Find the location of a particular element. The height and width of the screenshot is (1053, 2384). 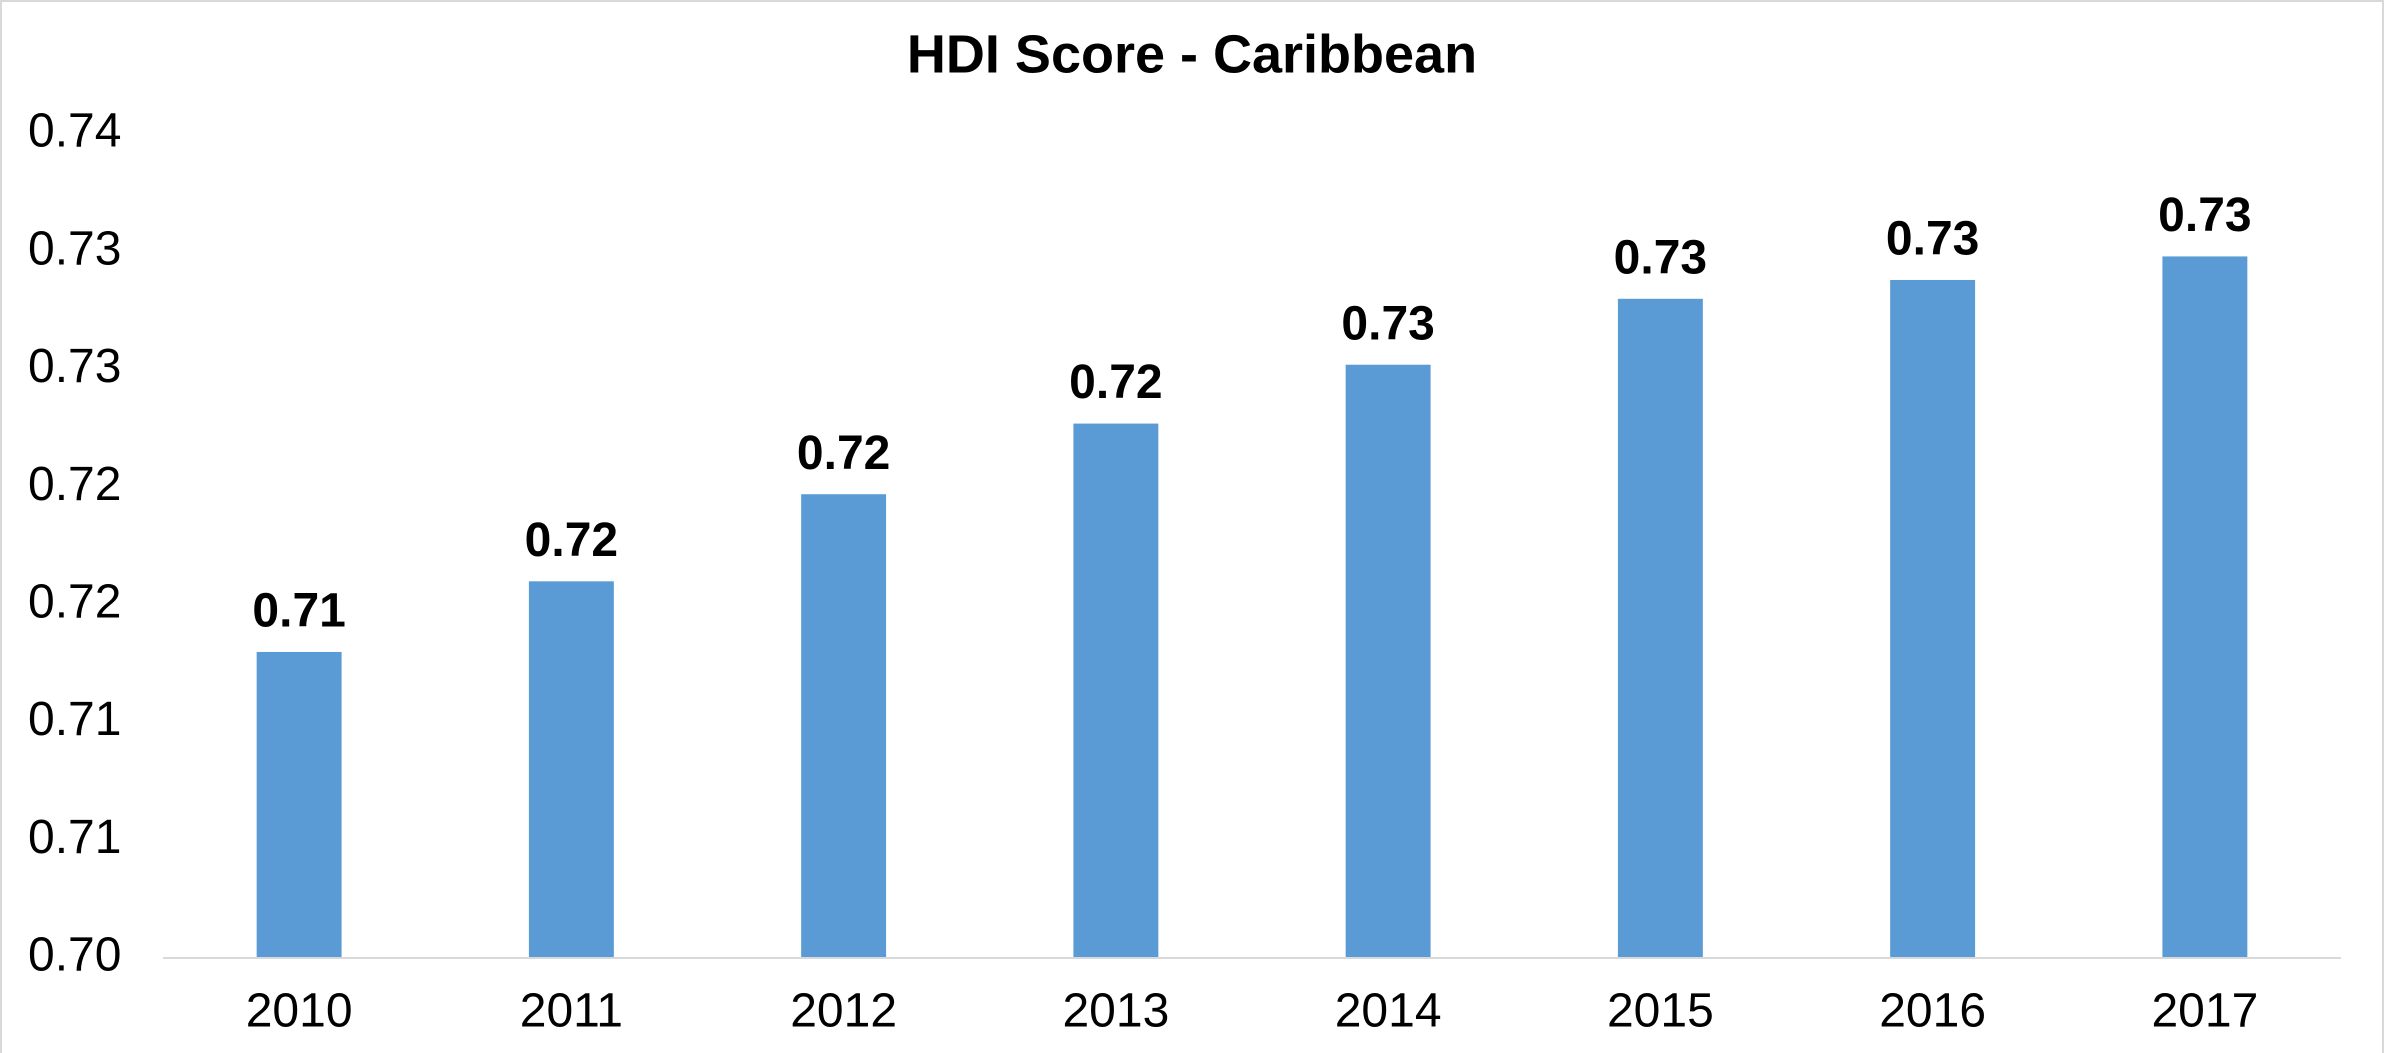

y-tick-label: 0.70 is located at coordinates (74, 955).